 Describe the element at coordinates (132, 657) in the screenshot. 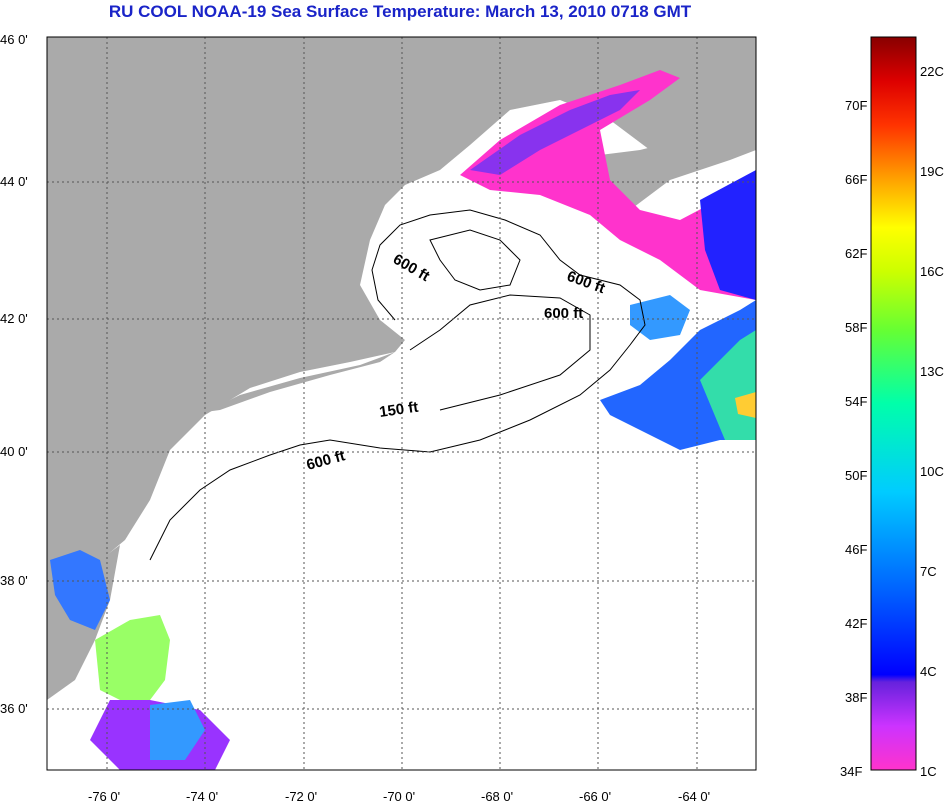

I see `sst-virginia-shelf` at that location.